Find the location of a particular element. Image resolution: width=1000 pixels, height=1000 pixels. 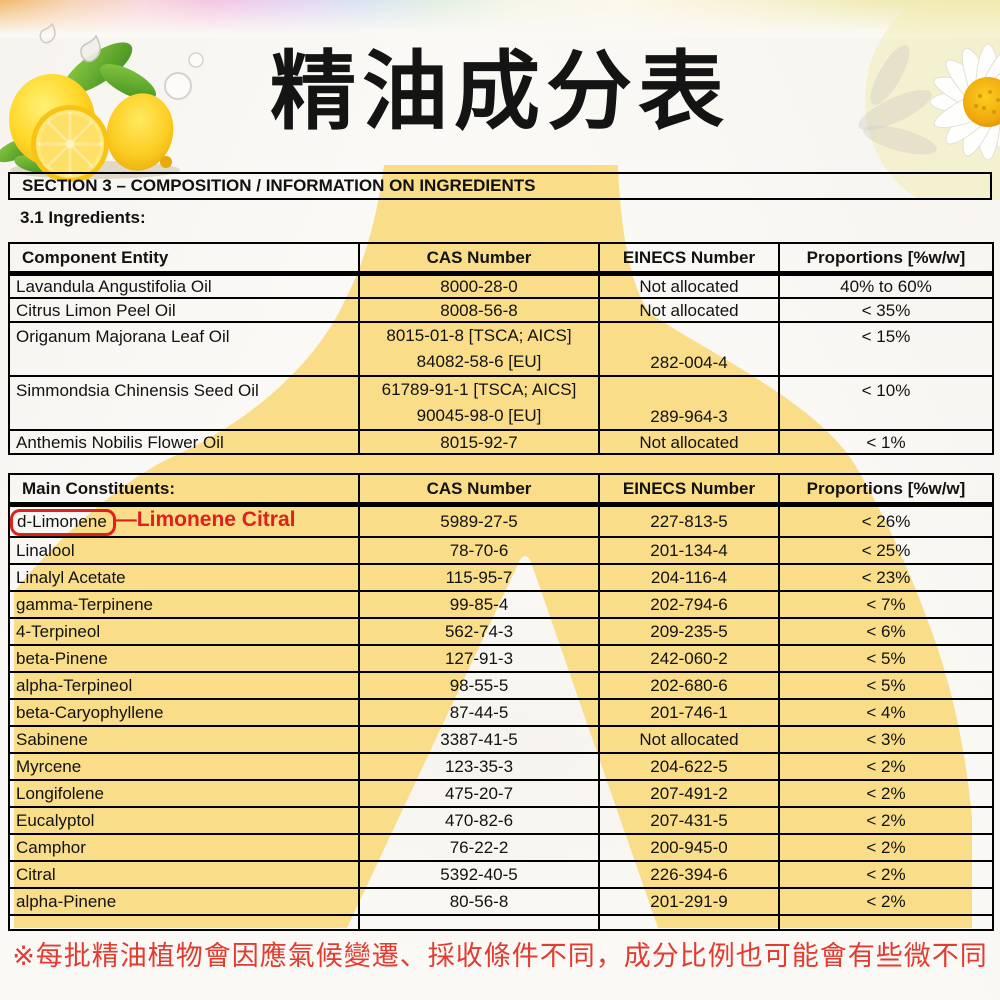

constituent-name: d-Limonene is located at coordinates (62, 521).